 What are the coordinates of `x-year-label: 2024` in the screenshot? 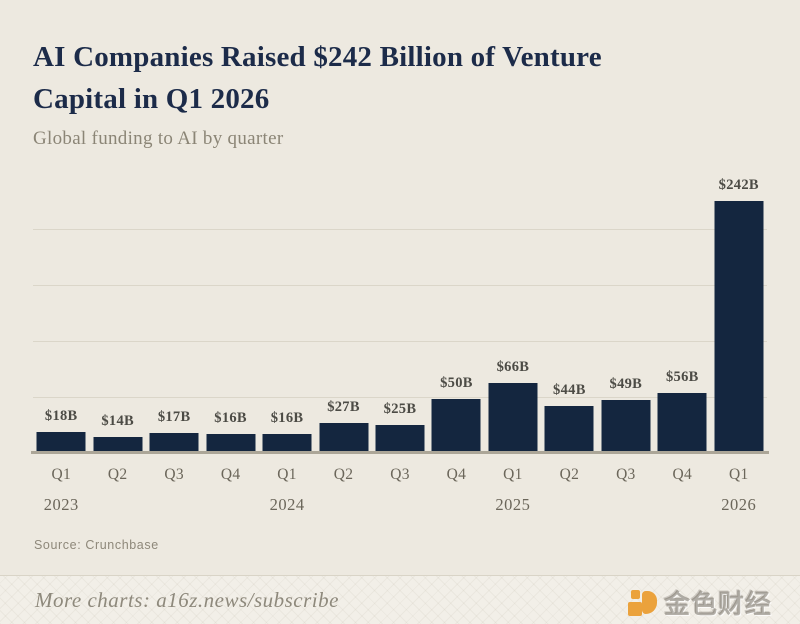 It's located at (287, 504).